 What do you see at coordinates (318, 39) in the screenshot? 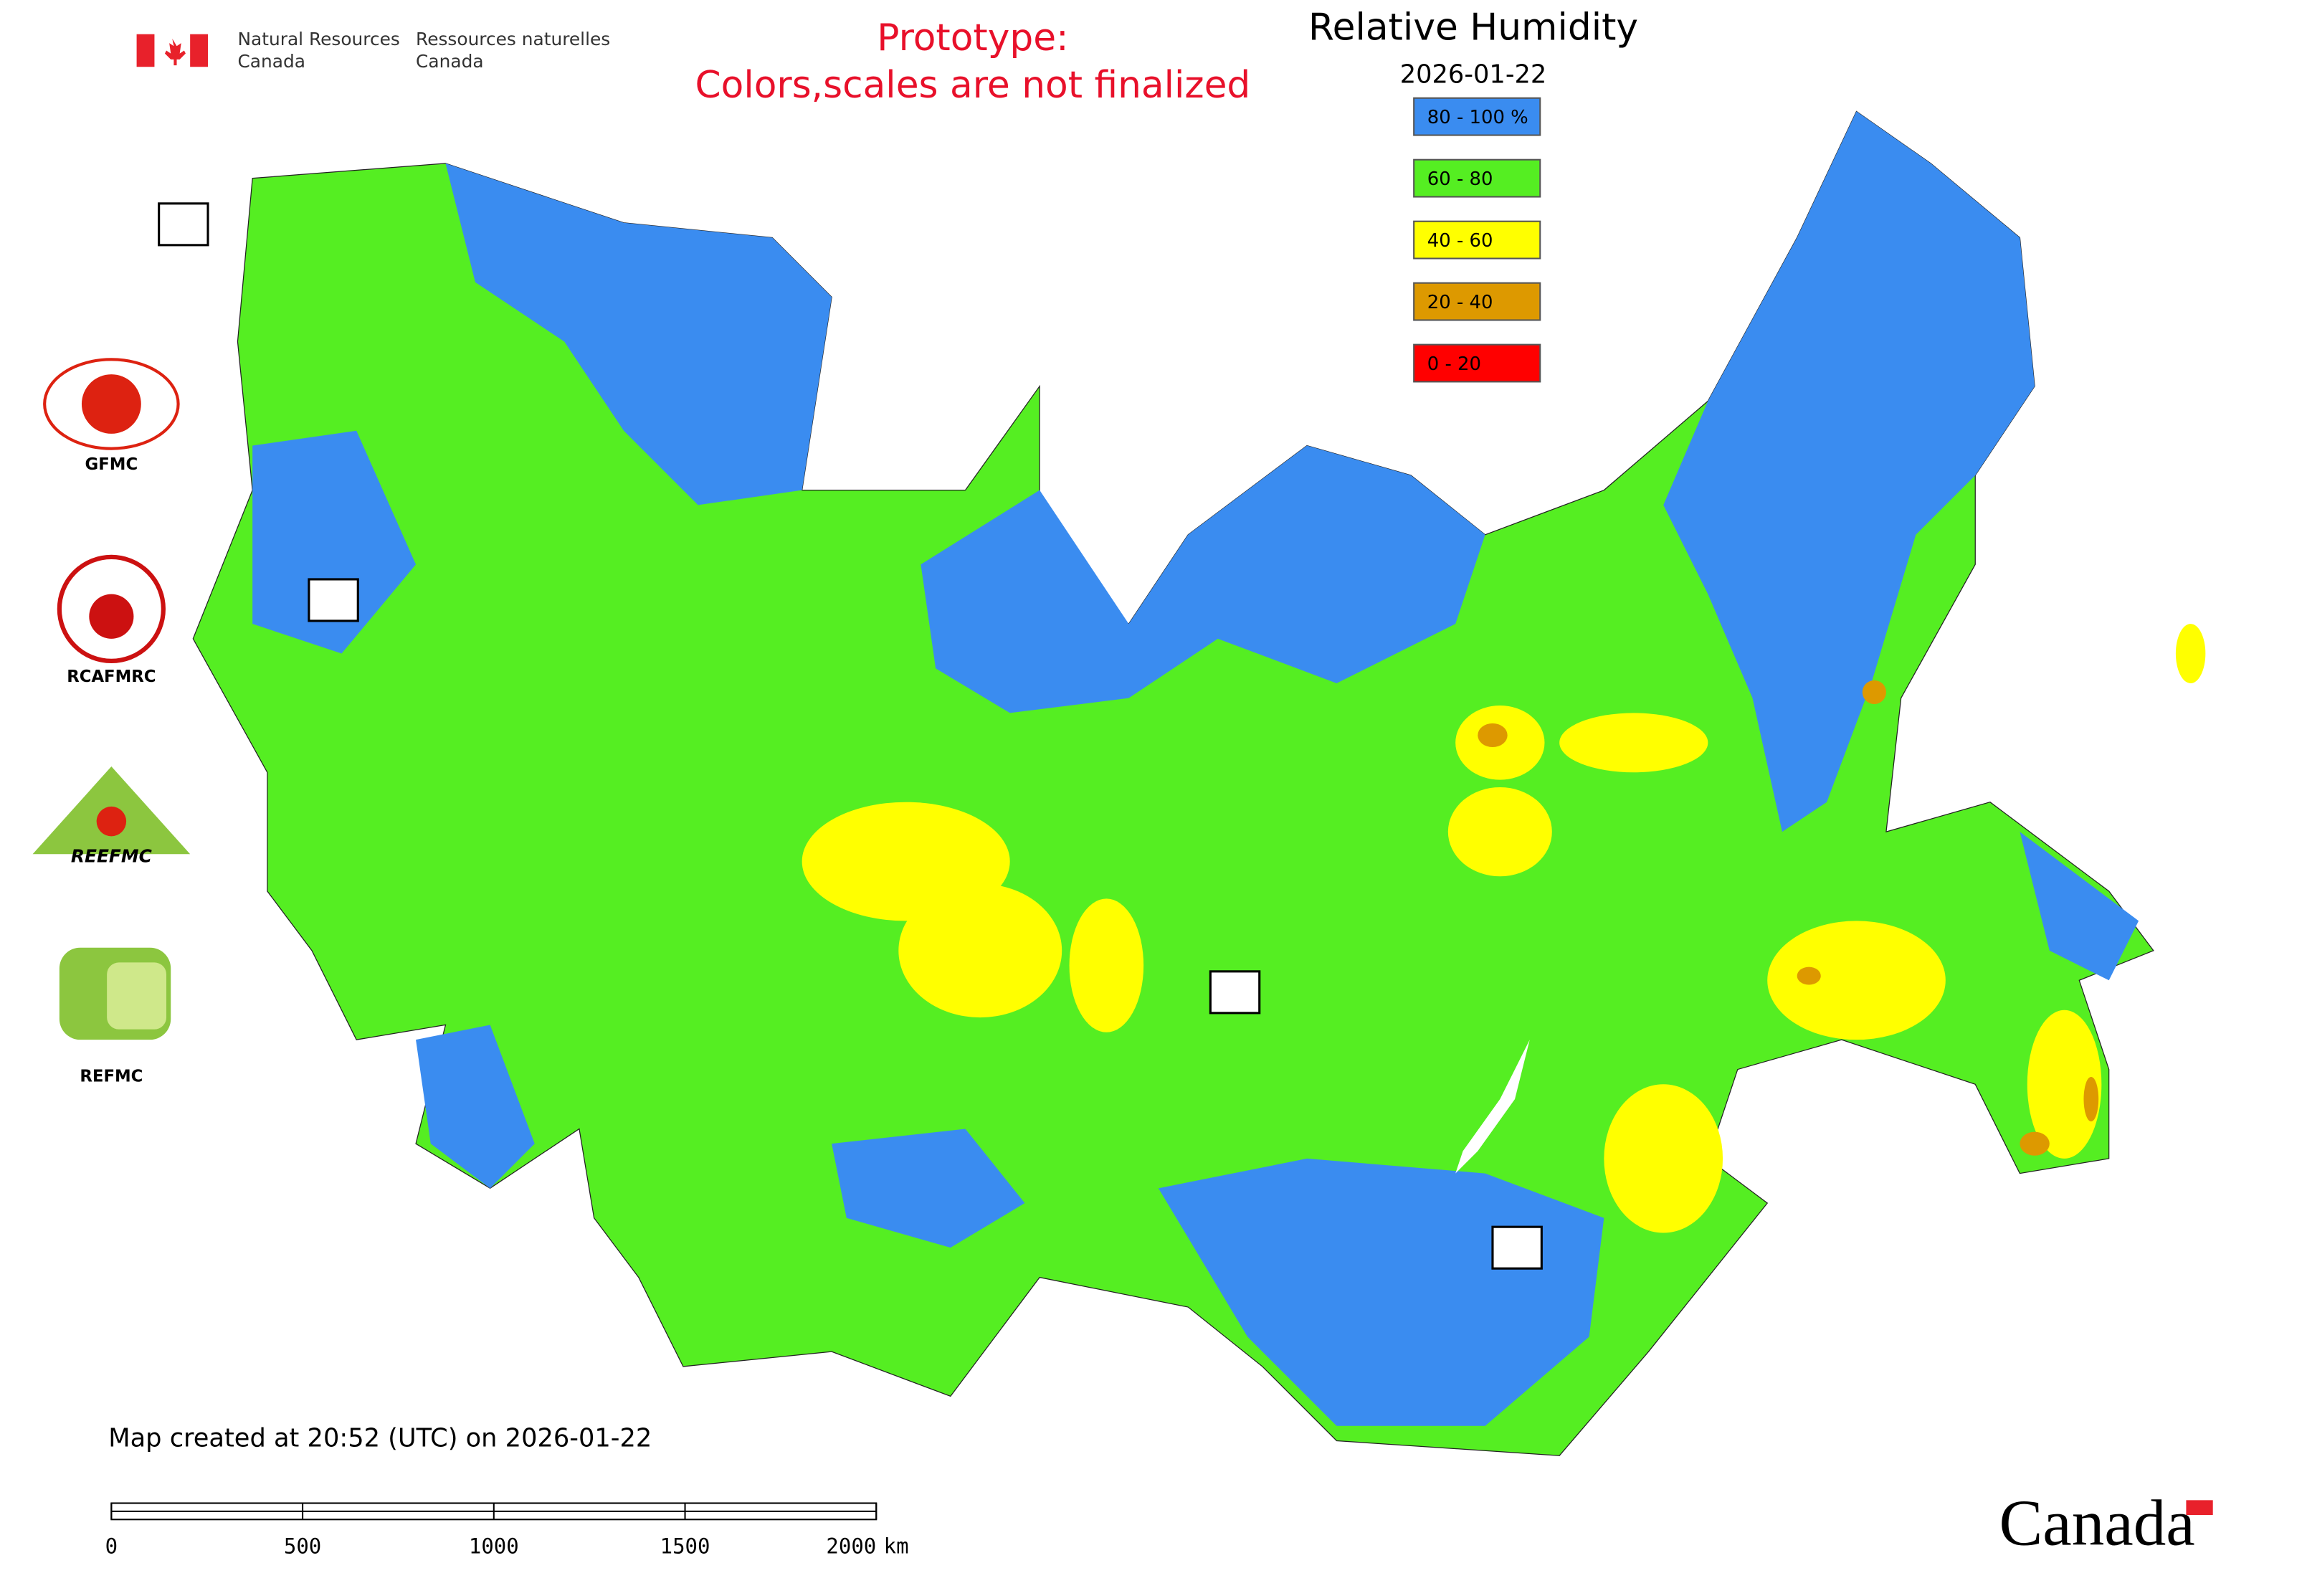
I see `agency-en: Natural Resources` at bounding box center [318, 39].